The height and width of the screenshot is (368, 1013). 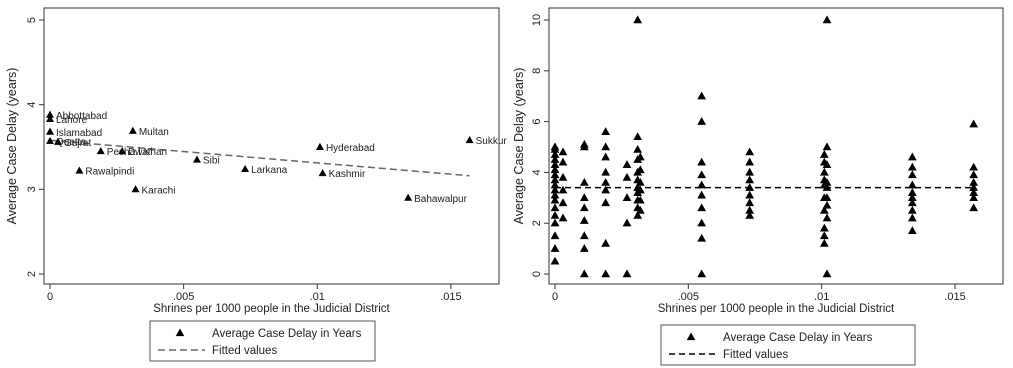 I want to click on point-label: Islamabad, so click(x=79, y=133).